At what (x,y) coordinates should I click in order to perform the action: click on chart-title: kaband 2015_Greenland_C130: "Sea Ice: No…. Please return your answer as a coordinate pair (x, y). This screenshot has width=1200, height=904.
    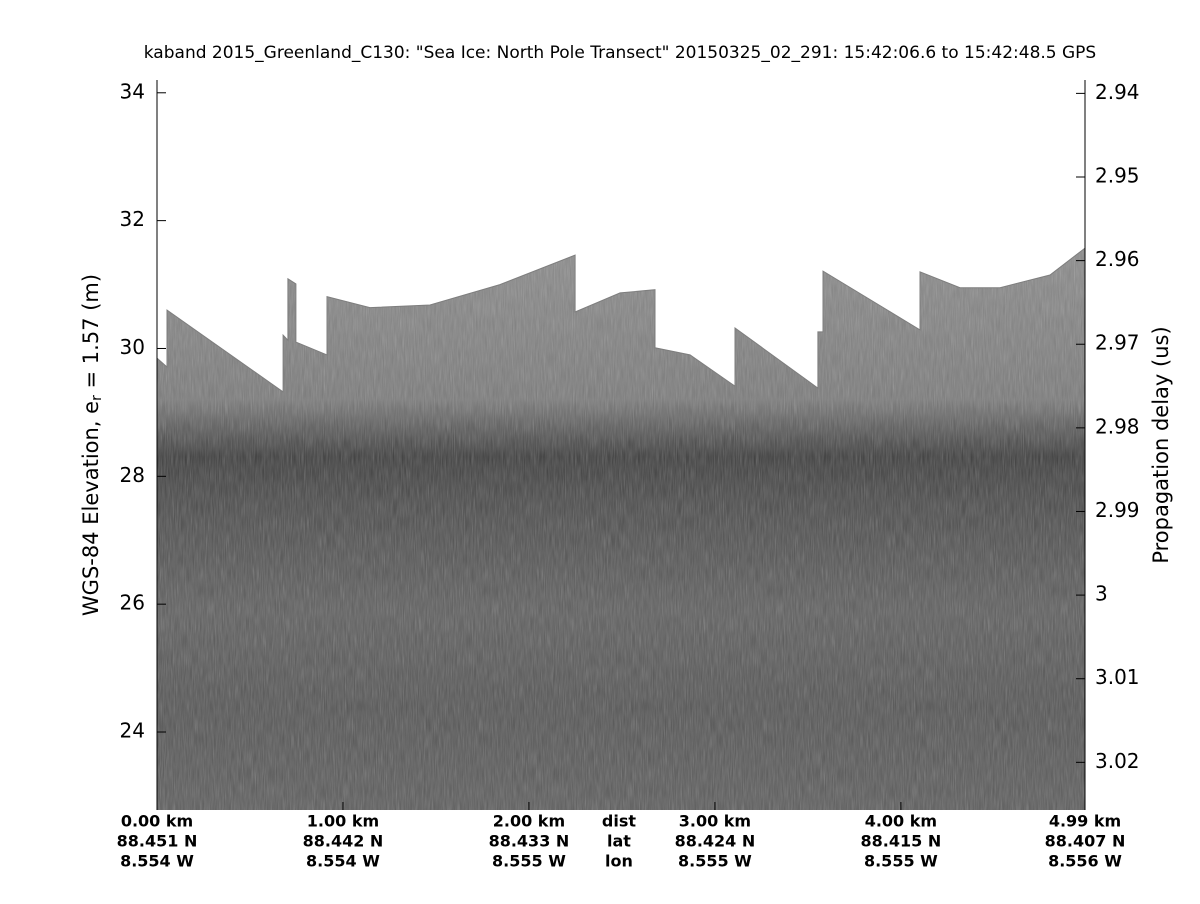
    Looking at the image, I should click on (620, 53).